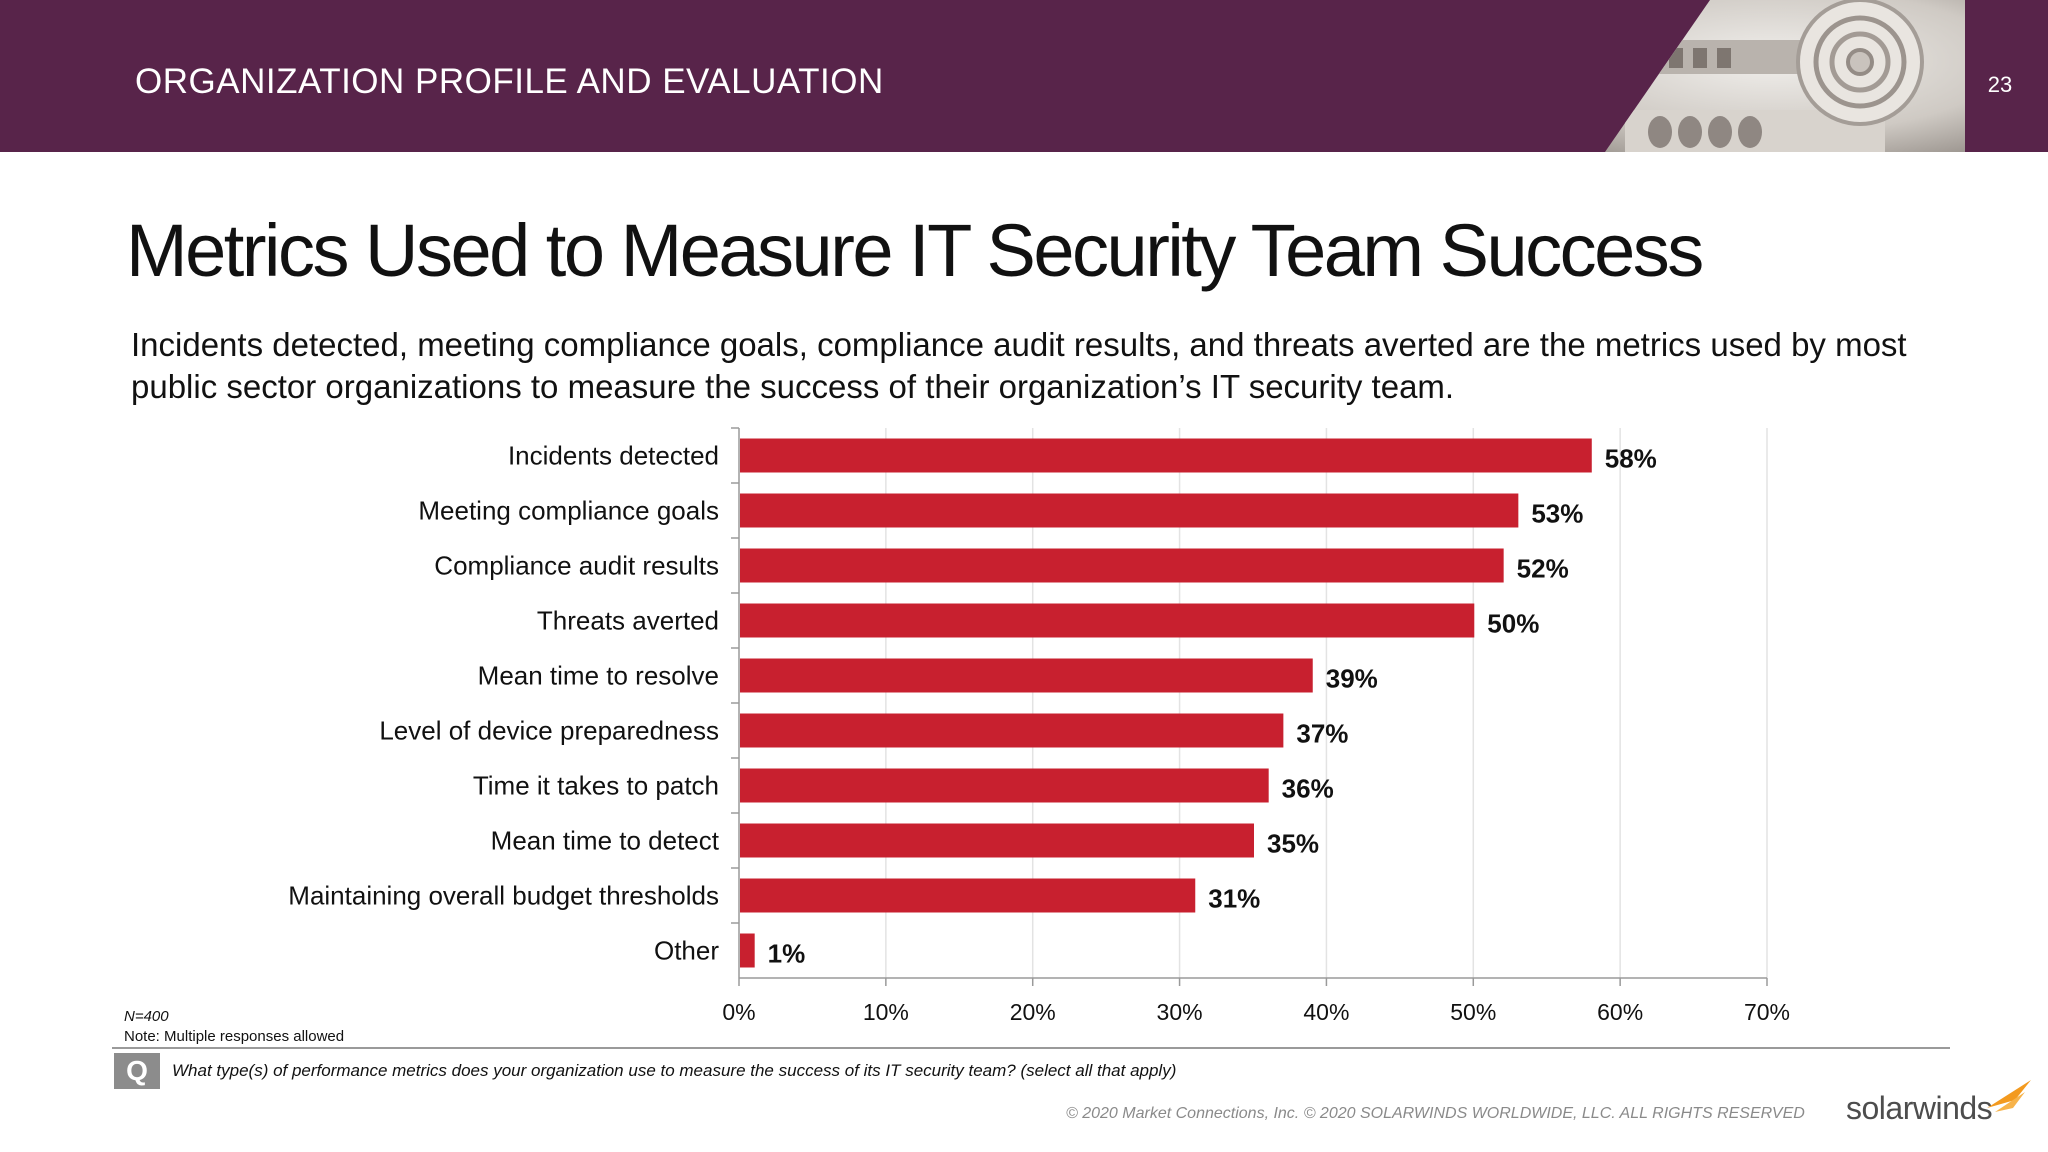 The height and width of the screenshot is (1152, 2048). I want to click on data-label: 1%, so click(787, 954).